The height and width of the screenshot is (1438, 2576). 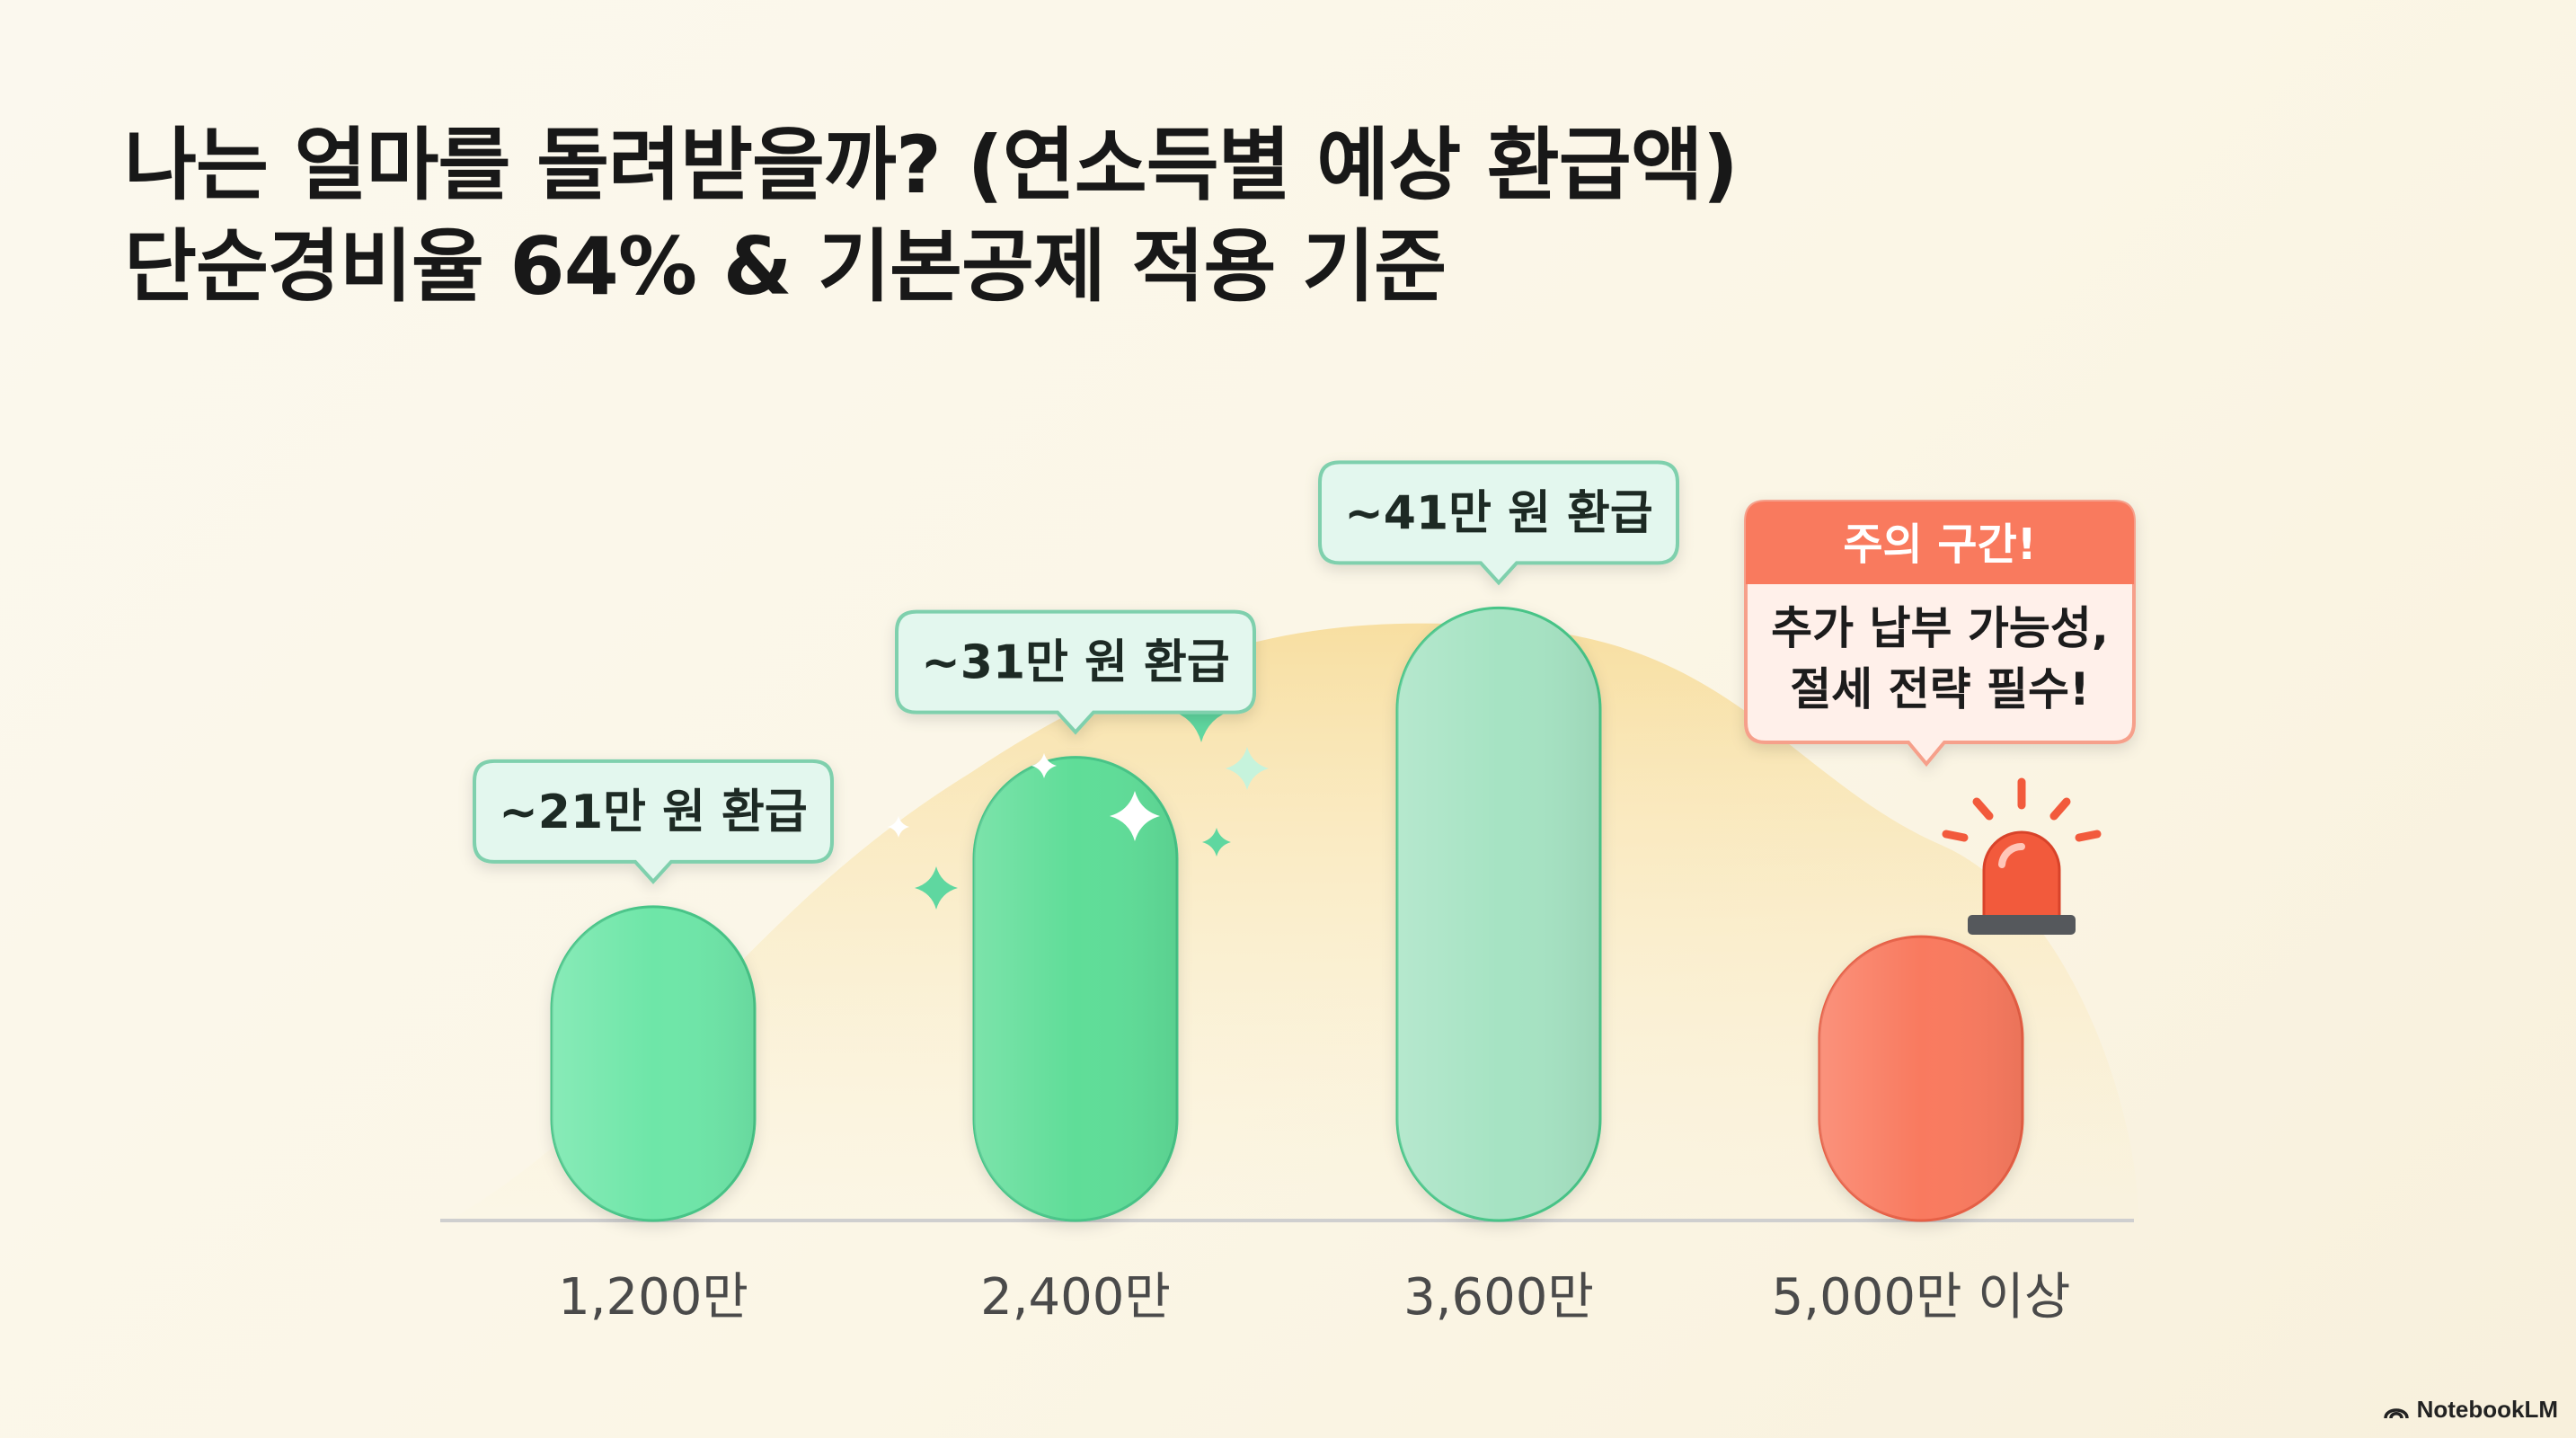 I want to click on x-tick-label: 1,200만, so click(x=653, y=1297).